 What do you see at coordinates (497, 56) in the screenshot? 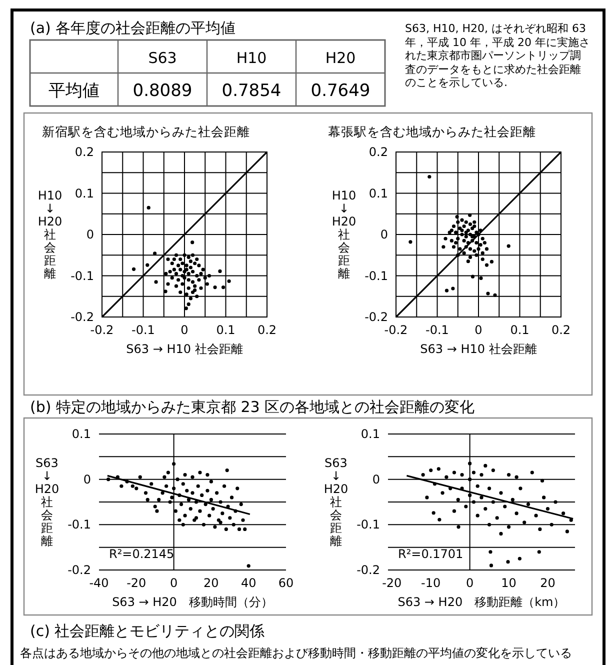
I see `text: S63, H10, H20, はそれぞれ昭和 63 年，平成 10 年，平成 20 年に実施された東京都市圏パーソントリップ調査のデータをもとに求めた社会距離のことを示している.` at bounding box center [497, 56].